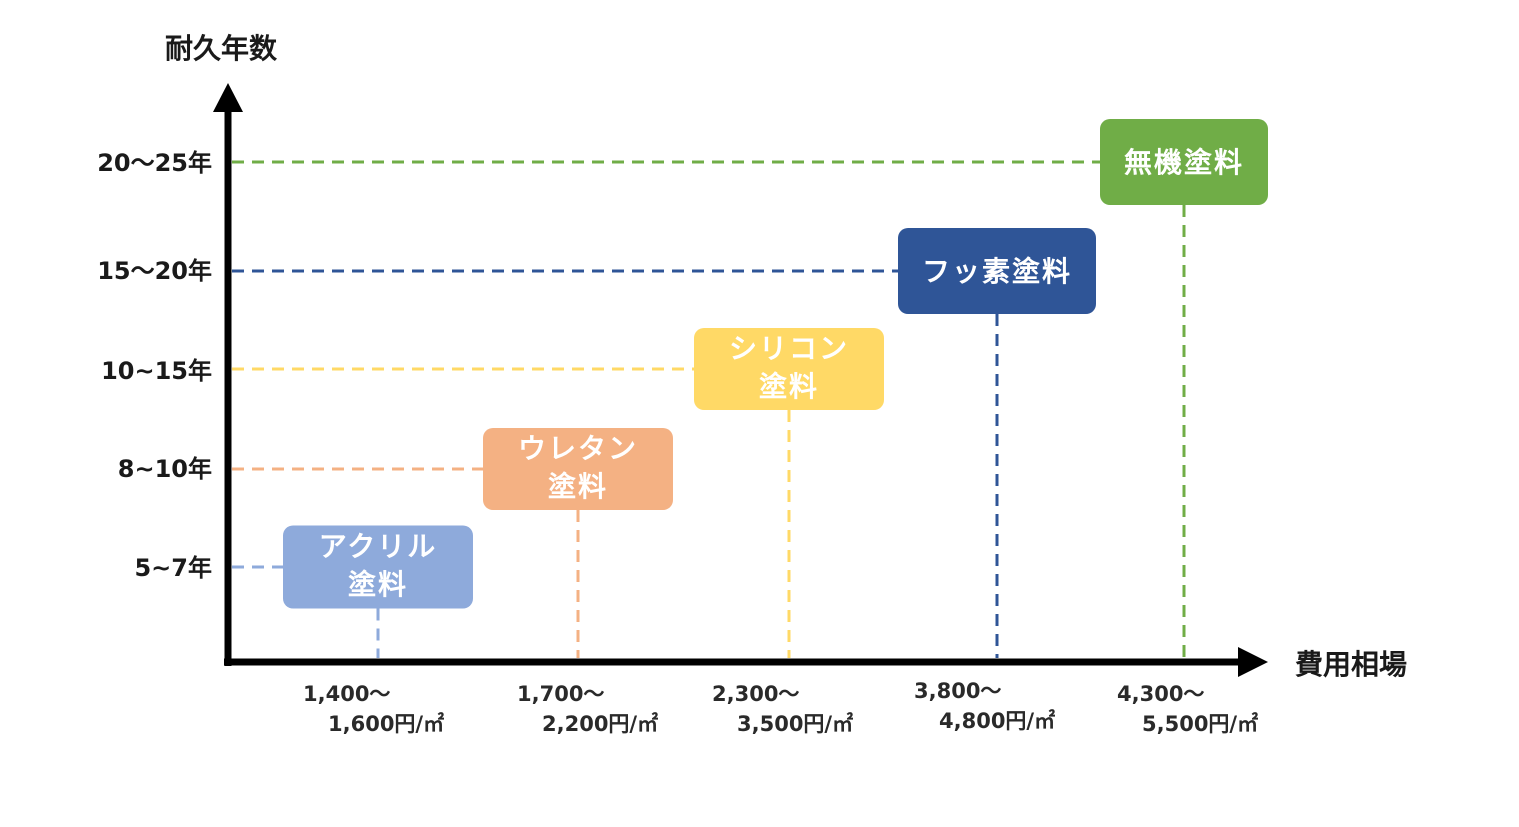 This screenshot has height=827, width=1519. I want to click on data-point-label: フッ素塗料, so click(997, 271).